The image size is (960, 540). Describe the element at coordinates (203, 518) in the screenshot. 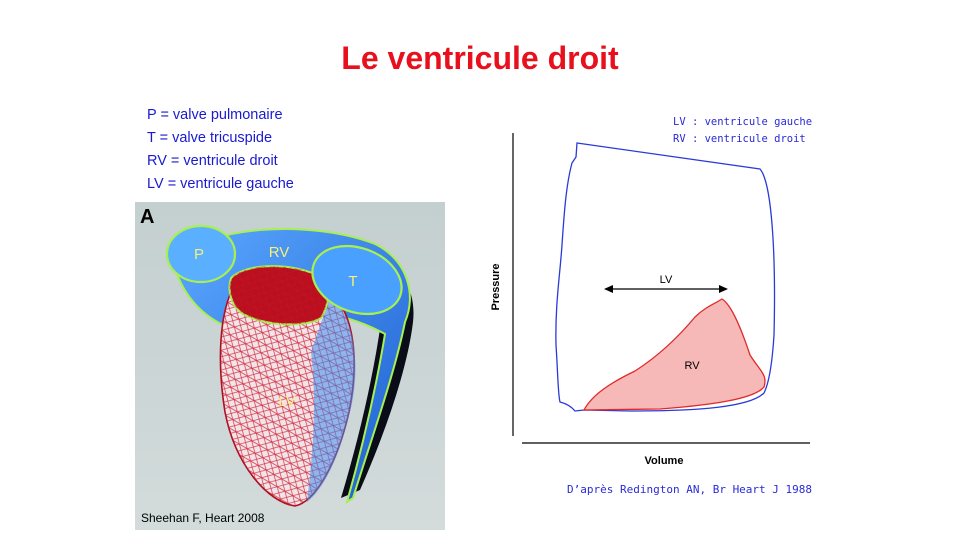

I see `figure-credit: Sheehan F, Heart 2008` at that location.